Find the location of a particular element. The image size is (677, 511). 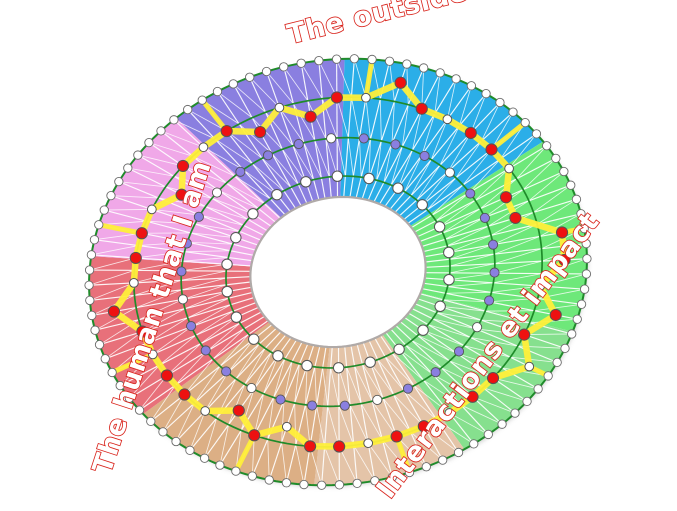

center-hole-shape is located at coordinates (338, 272).